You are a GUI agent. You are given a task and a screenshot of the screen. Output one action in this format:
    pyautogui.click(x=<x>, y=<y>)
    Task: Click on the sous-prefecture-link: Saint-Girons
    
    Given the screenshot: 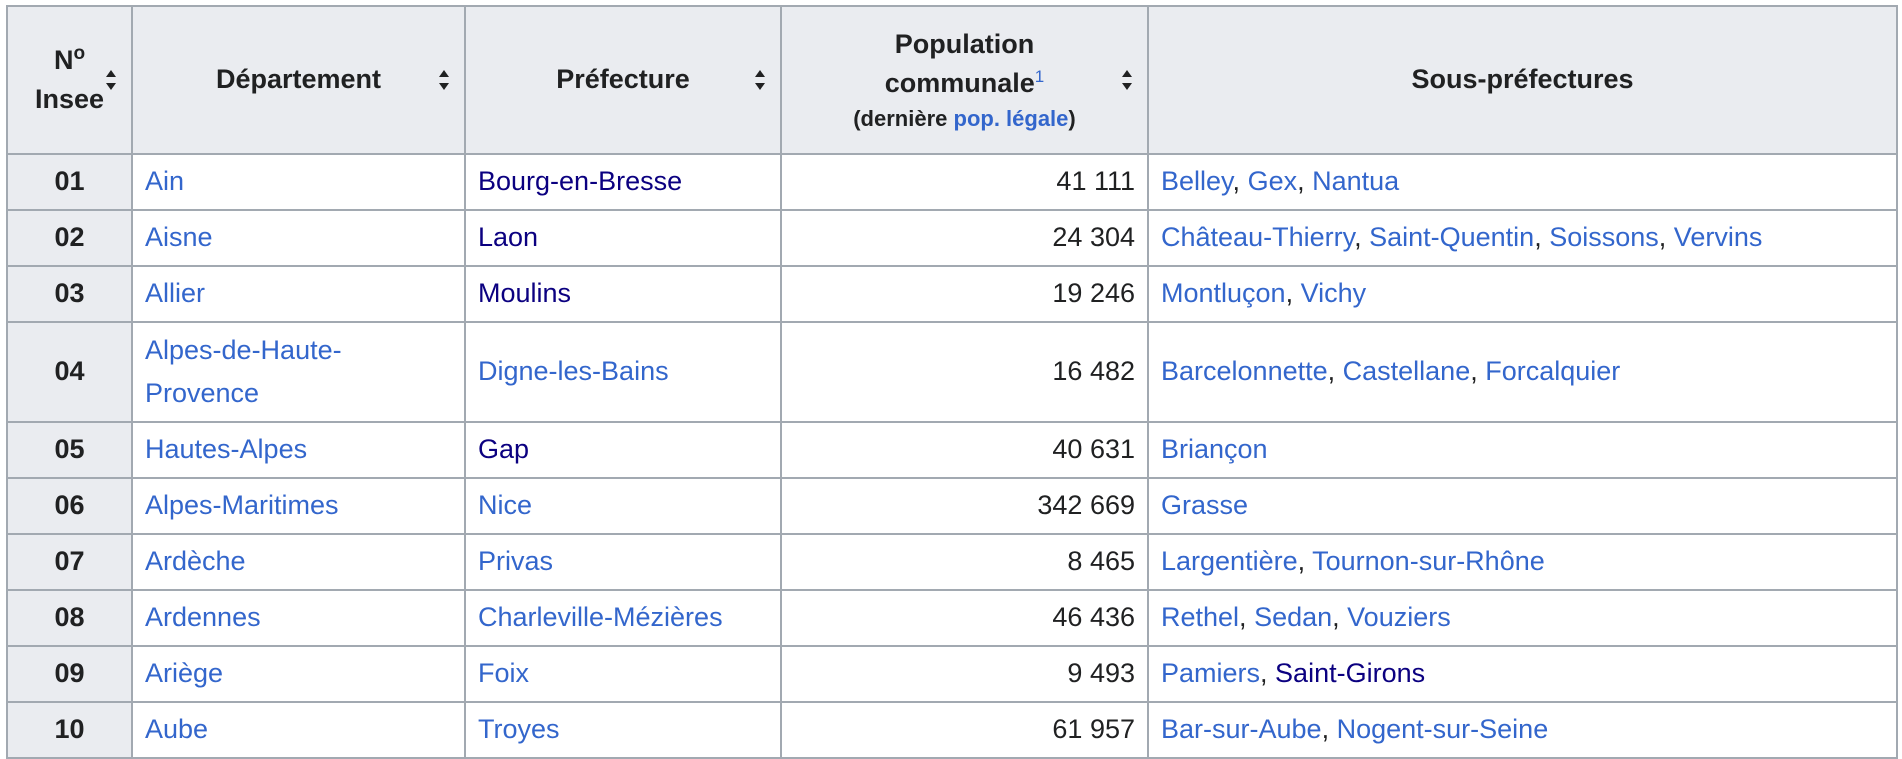 What is the action you would take?
    pyautogui.click(x=1350, y=673)
    